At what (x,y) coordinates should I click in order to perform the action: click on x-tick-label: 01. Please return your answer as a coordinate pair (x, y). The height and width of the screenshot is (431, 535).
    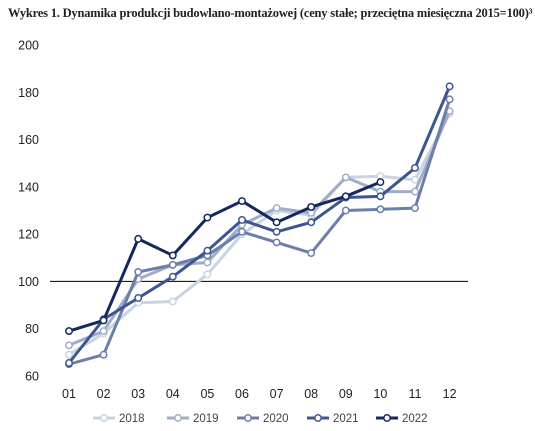
    Looking at the image, I should click on (69, 394).